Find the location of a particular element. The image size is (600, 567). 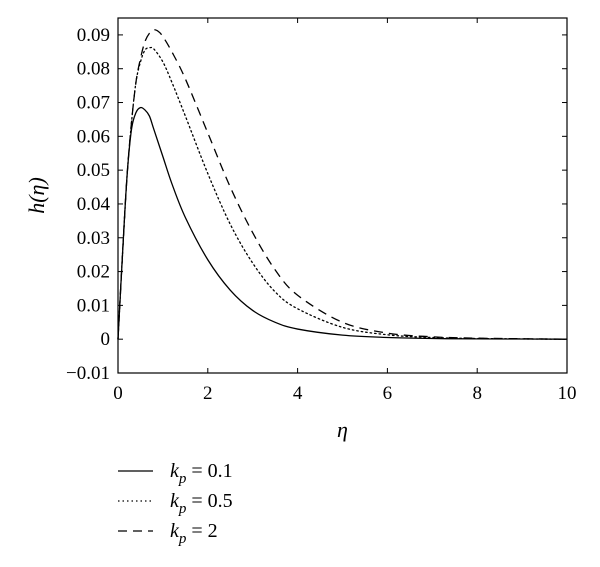

y-tick-label: 0.01 is located at coordinates (93, 305).